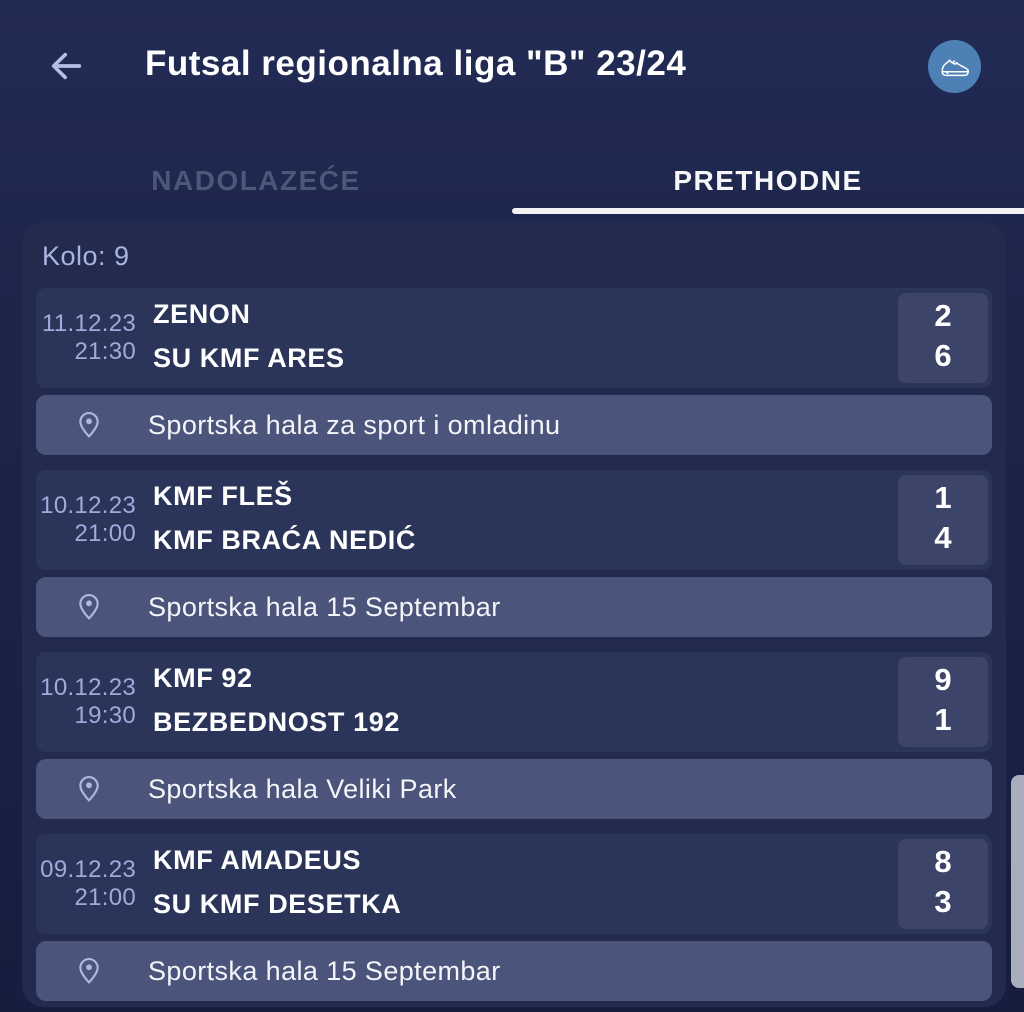 The height and width of the screenshot is (1012, 1024). Describe the element at coordinates (525, 338) in the screenshot. I see `match-teams: ZENON SU KMF ARES` at that location.